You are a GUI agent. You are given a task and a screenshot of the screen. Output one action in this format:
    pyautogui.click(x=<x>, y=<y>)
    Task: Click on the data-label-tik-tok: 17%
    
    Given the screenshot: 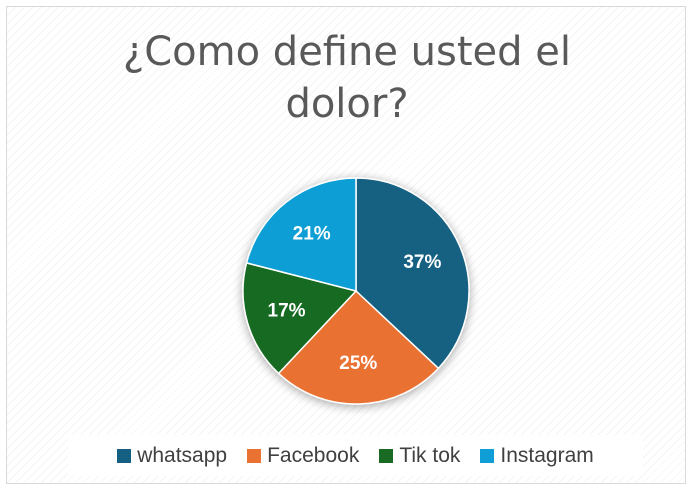 What is the action you would take?
    pyautogui.click(x=287, y=311)
    